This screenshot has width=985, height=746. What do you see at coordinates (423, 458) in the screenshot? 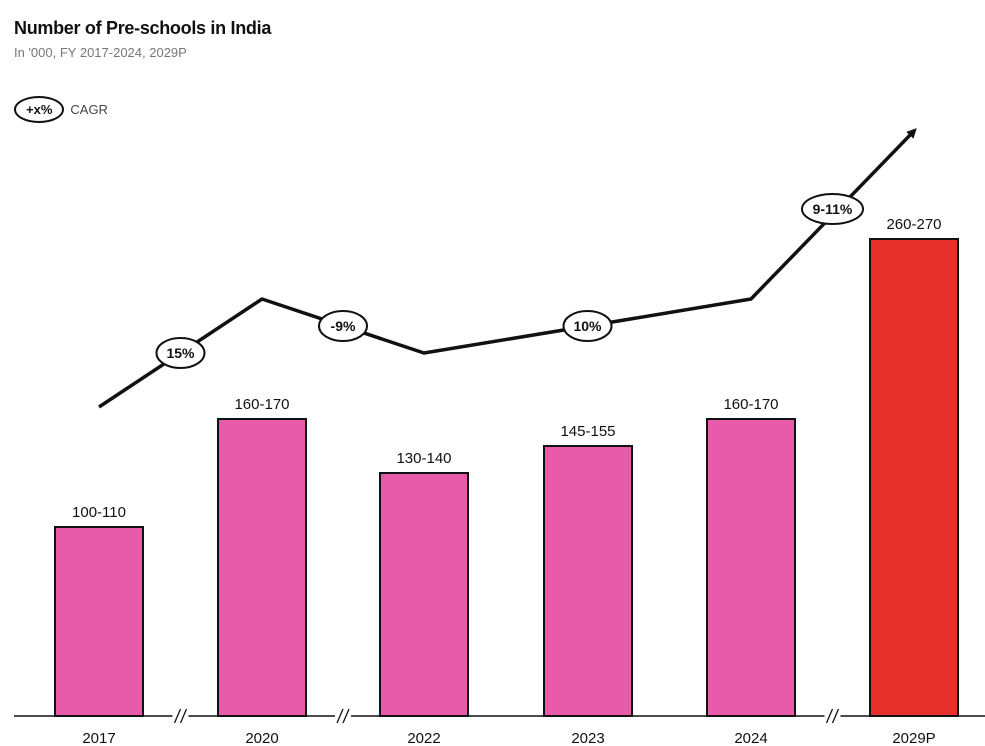
I see `value-label-2022: 130-140` at bounding box center [423, 458].